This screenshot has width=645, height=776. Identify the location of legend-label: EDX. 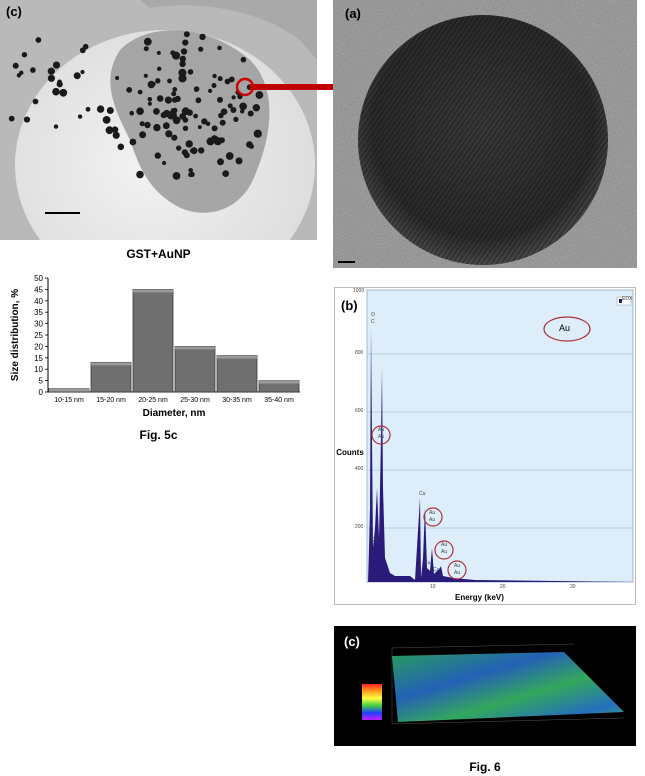
(627, 299).